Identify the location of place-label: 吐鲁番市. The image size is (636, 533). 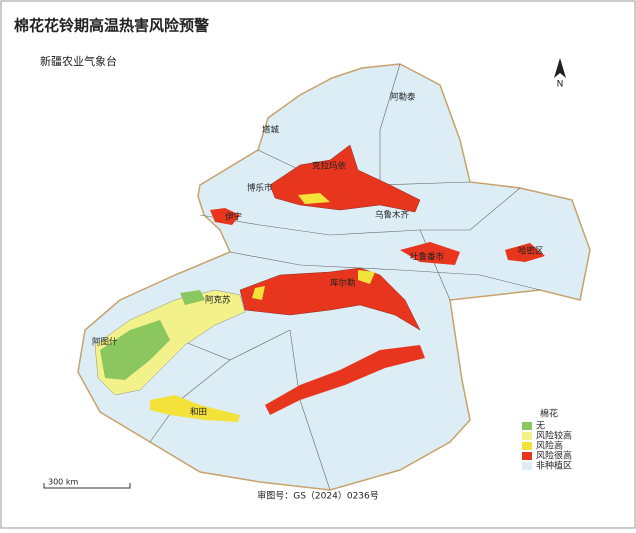
(427, 257).